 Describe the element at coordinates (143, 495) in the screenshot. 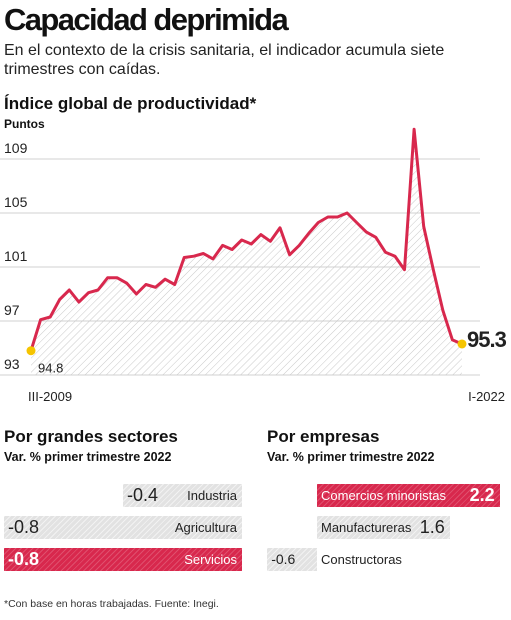

I see `sector-bar-value: -0.4` at that location.